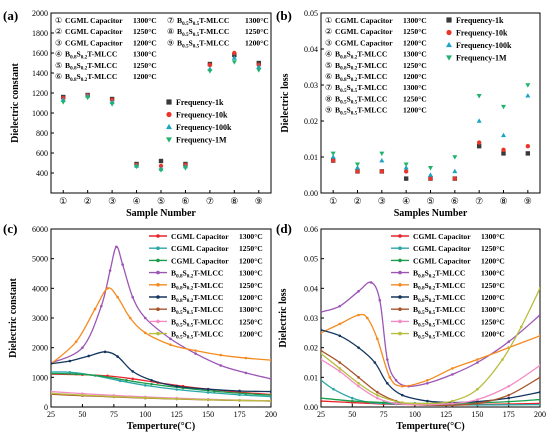 Image resolution: width=550 pixels, height=441 pixels. What do you see at coordinates (42, 133) in the screenshot?
I see `y-tick-label: 800` at bounding box center [42, 133].